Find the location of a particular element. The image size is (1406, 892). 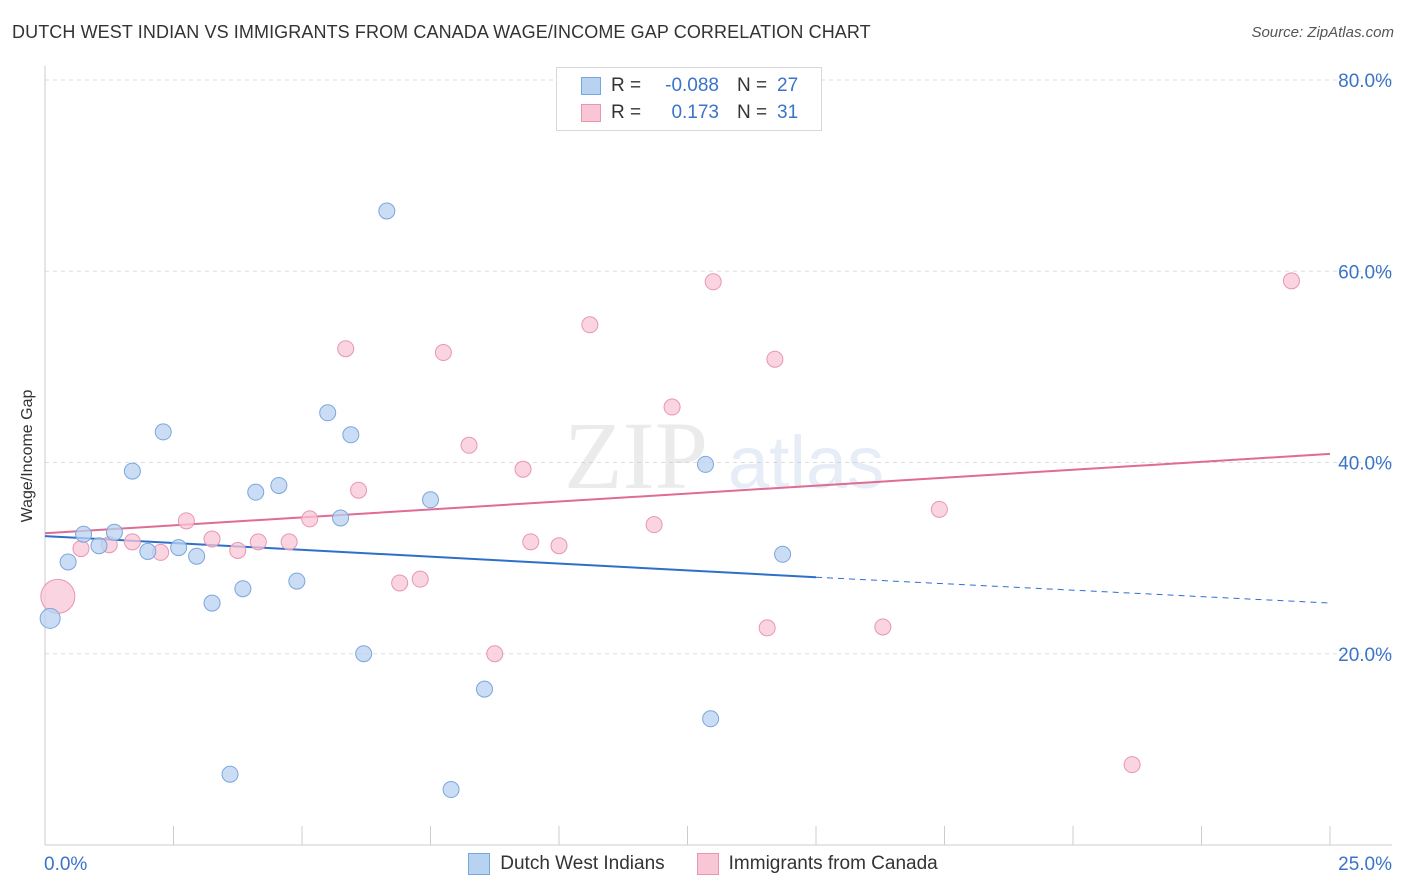

legend-n-value: 27 is located at coordinates (788, 85).